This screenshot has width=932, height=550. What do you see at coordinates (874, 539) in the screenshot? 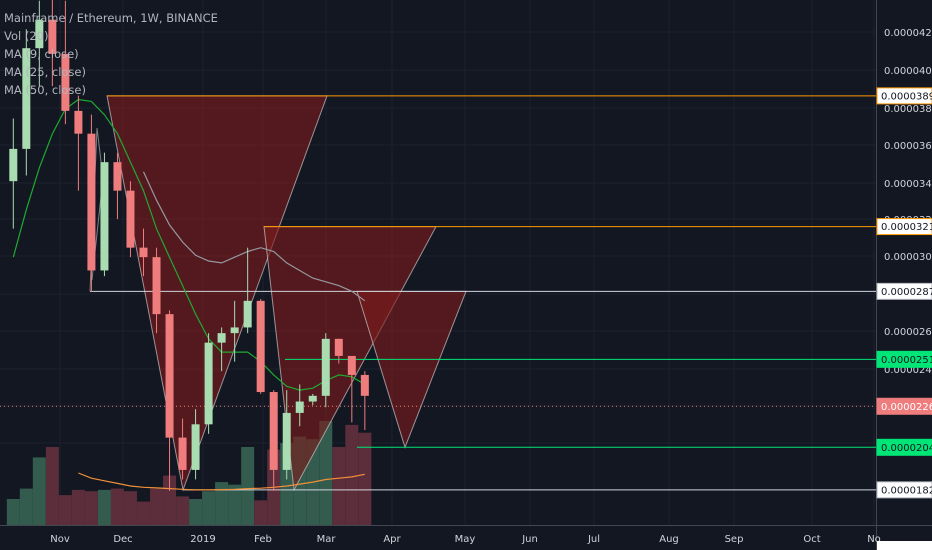
I see `x-tick-label: No` at bounding box center [874, 539].